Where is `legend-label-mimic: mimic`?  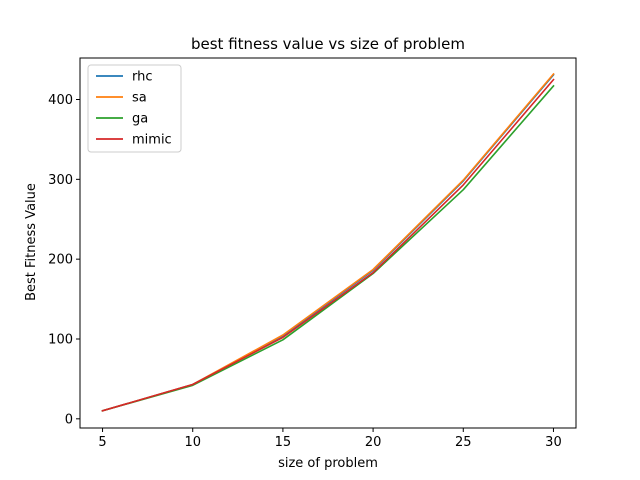 legend-label-mimic: mimic is located at coordinates (152, 140).